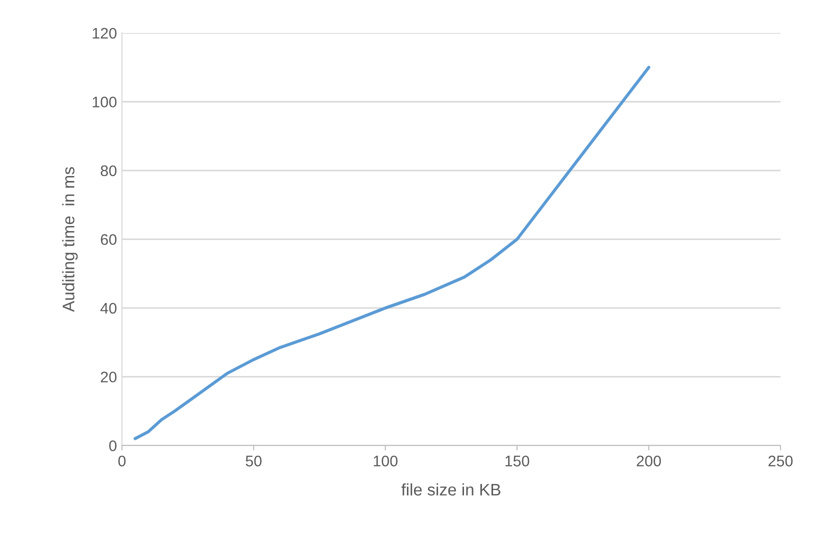 The height and width of the screenshot is (550, 813). Describe the element at coordinates (104, 33) in the screenshot. I see `y-tick-label: 120` at that location.